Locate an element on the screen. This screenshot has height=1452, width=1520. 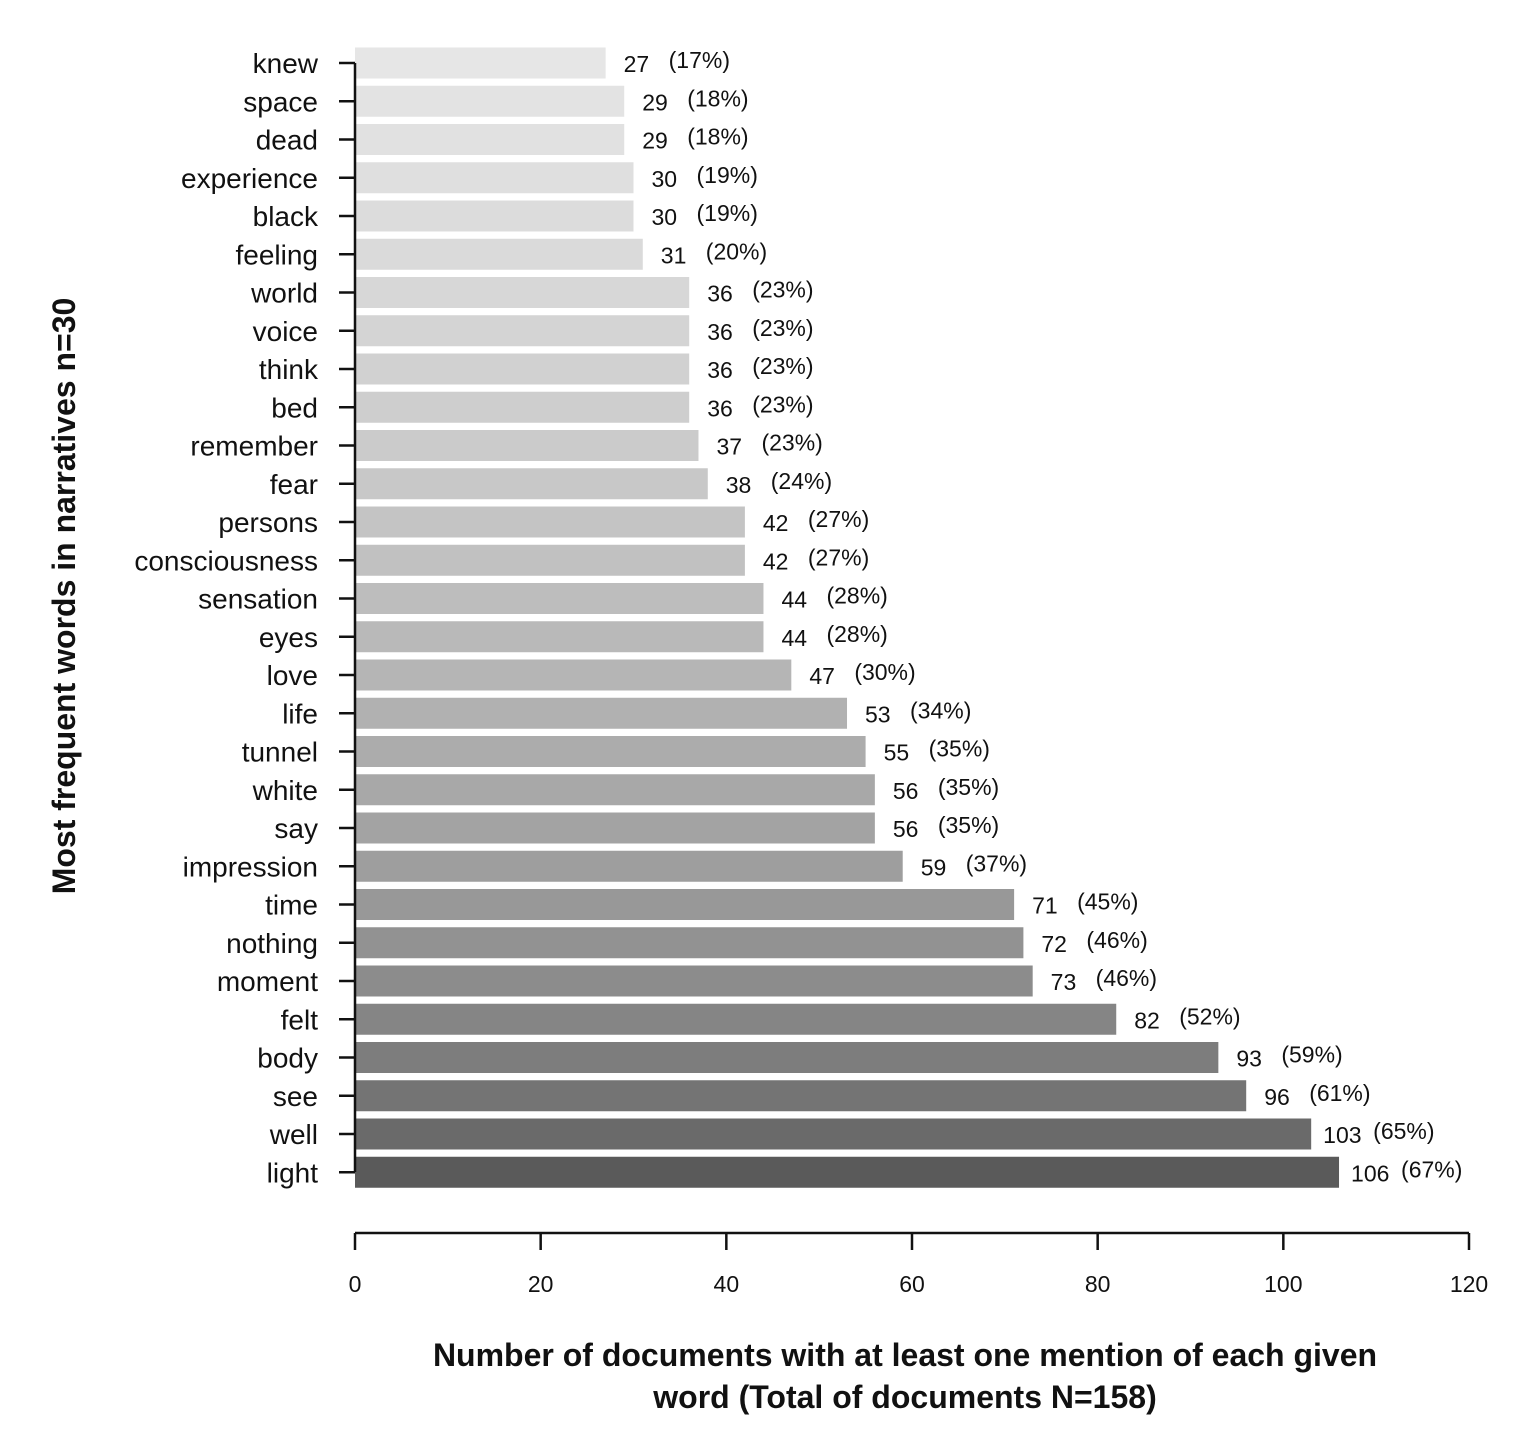
value-label-space: 29 is located at coordinates (655, 102).